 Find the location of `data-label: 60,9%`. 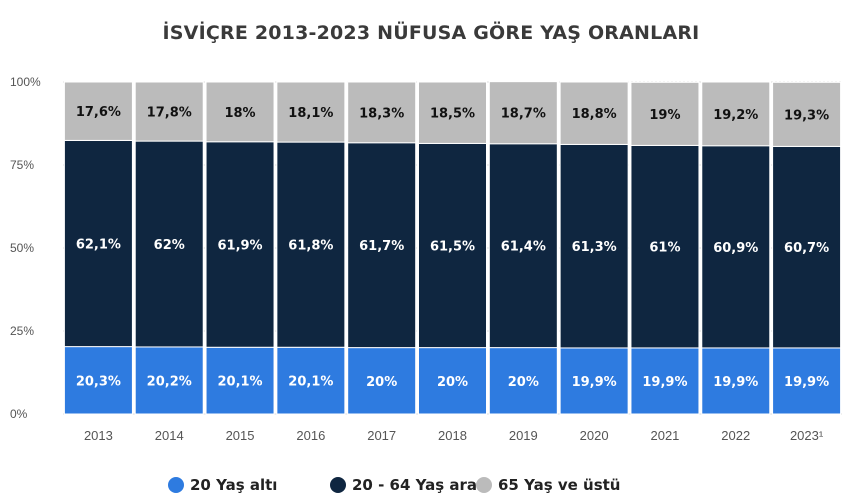

data-label: 60,9% is located at coordinates (735, 248).